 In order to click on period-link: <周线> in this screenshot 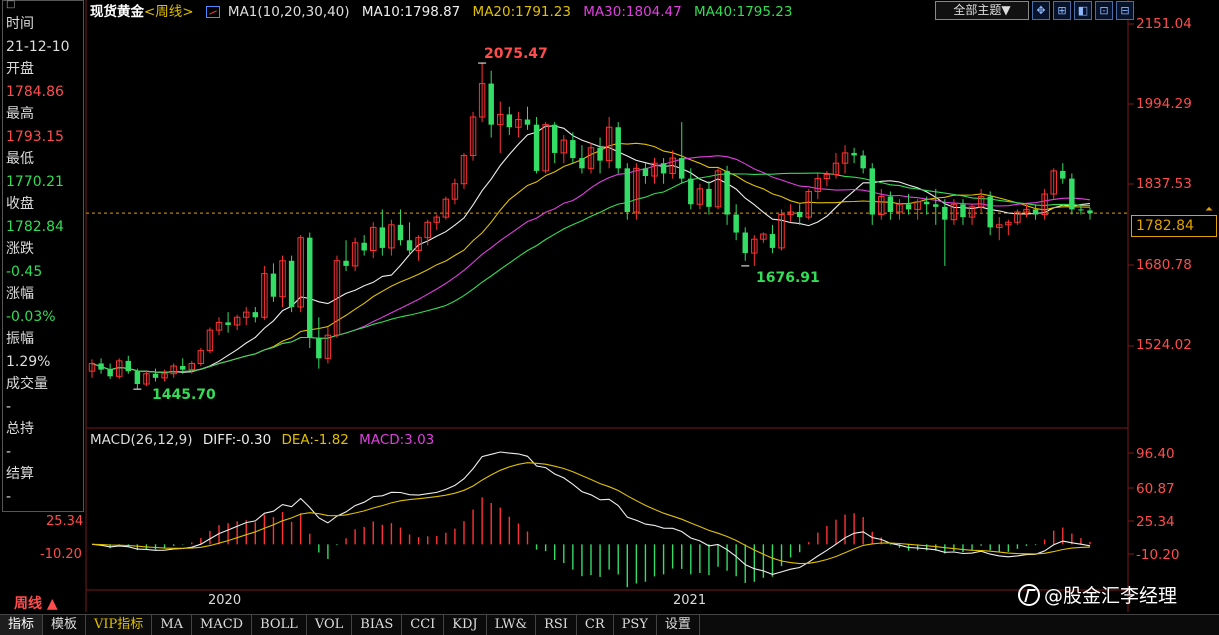, I will do `click(169, 12)`.